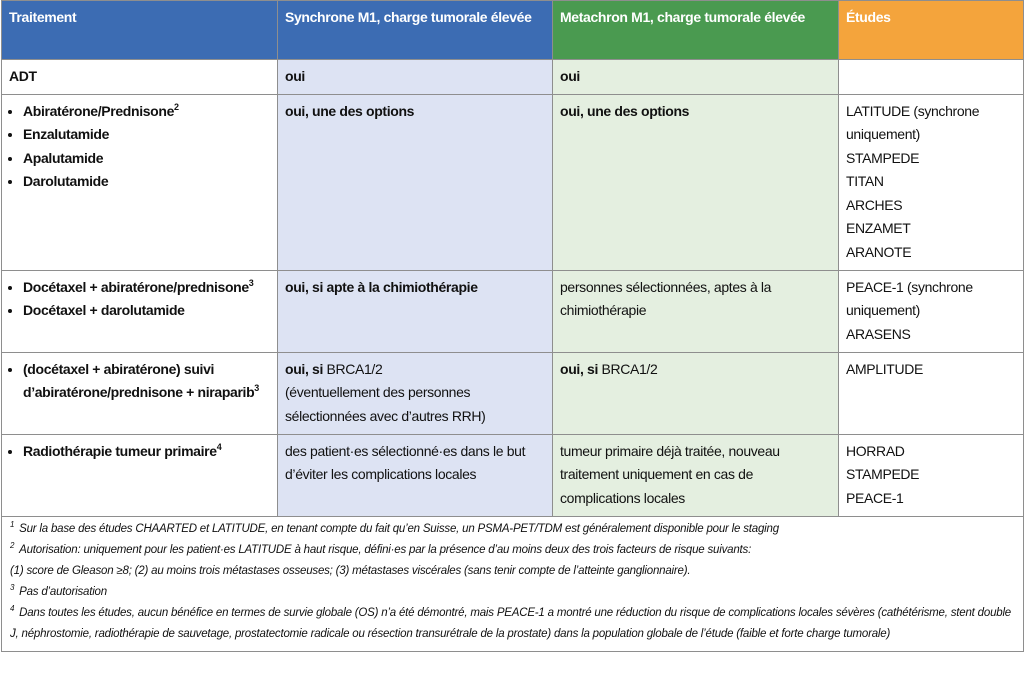 This screenshot has height=676, width=1024. I want to click on text-run: Enzalutamide, so click(66, 134).